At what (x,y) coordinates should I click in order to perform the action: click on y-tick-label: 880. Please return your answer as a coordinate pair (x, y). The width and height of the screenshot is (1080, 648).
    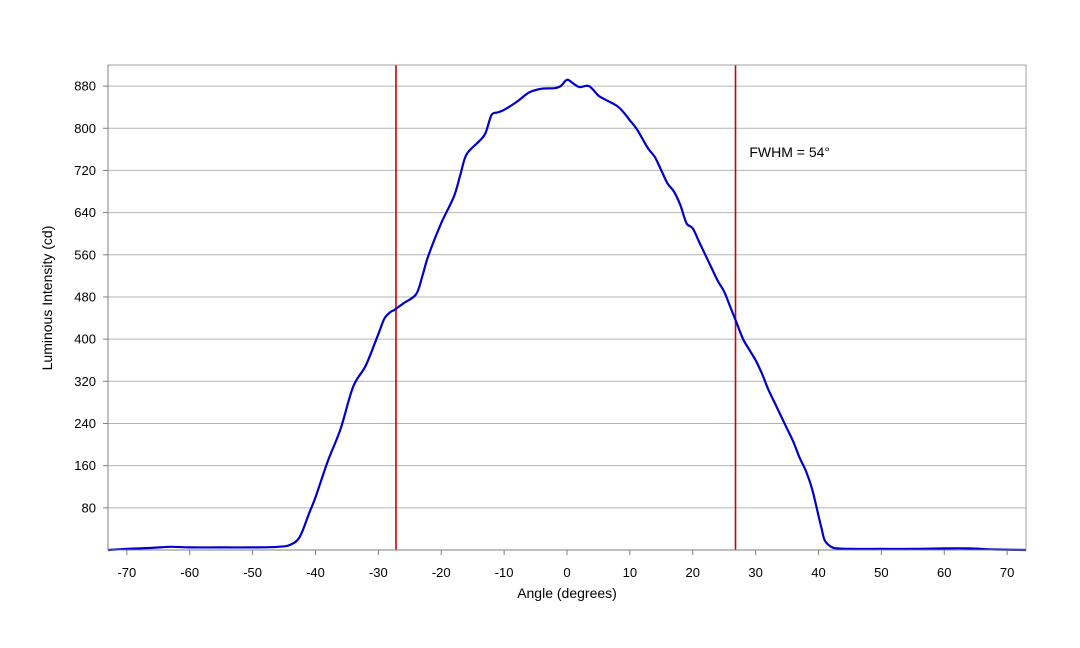
    Looking at the image, I should click on (85, 86).